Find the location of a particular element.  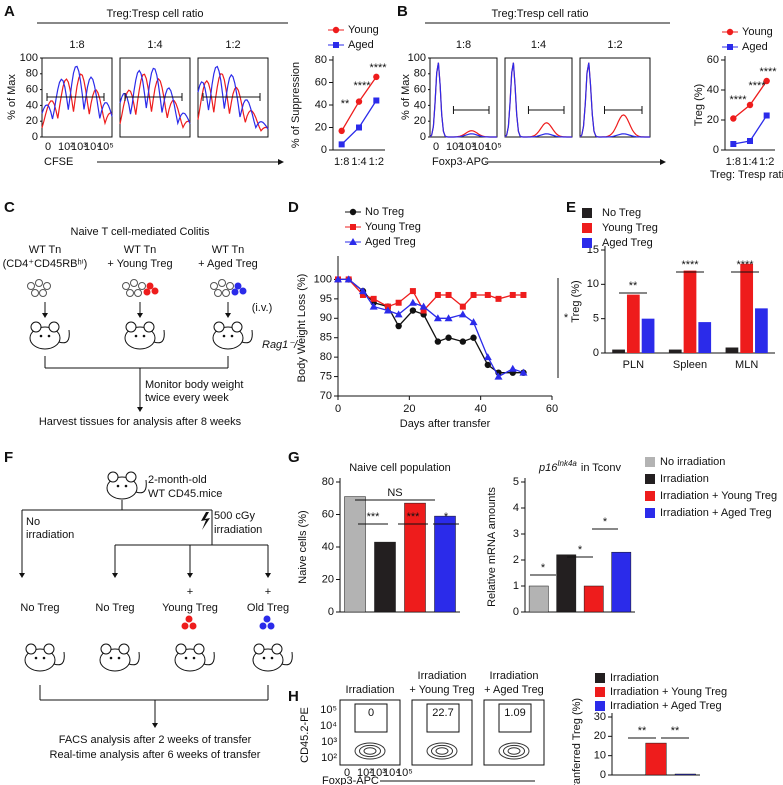

significance: * is located at coordinates (566, 318).